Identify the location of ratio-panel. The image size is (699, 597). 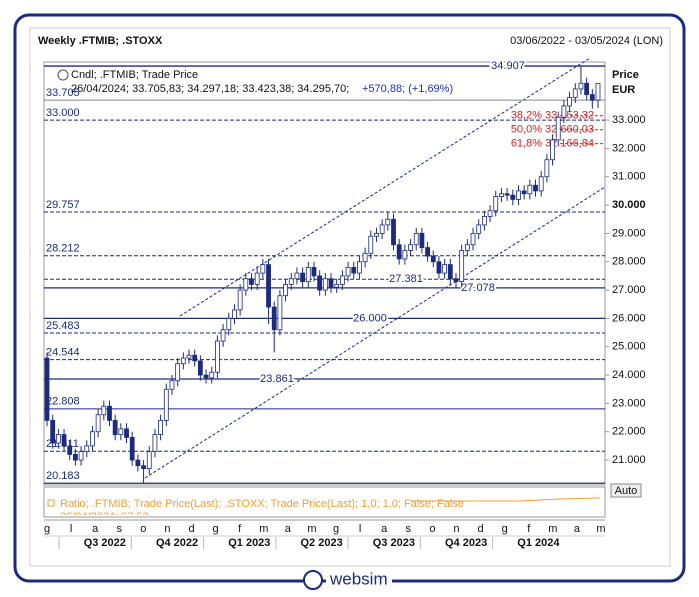
(324, 502).